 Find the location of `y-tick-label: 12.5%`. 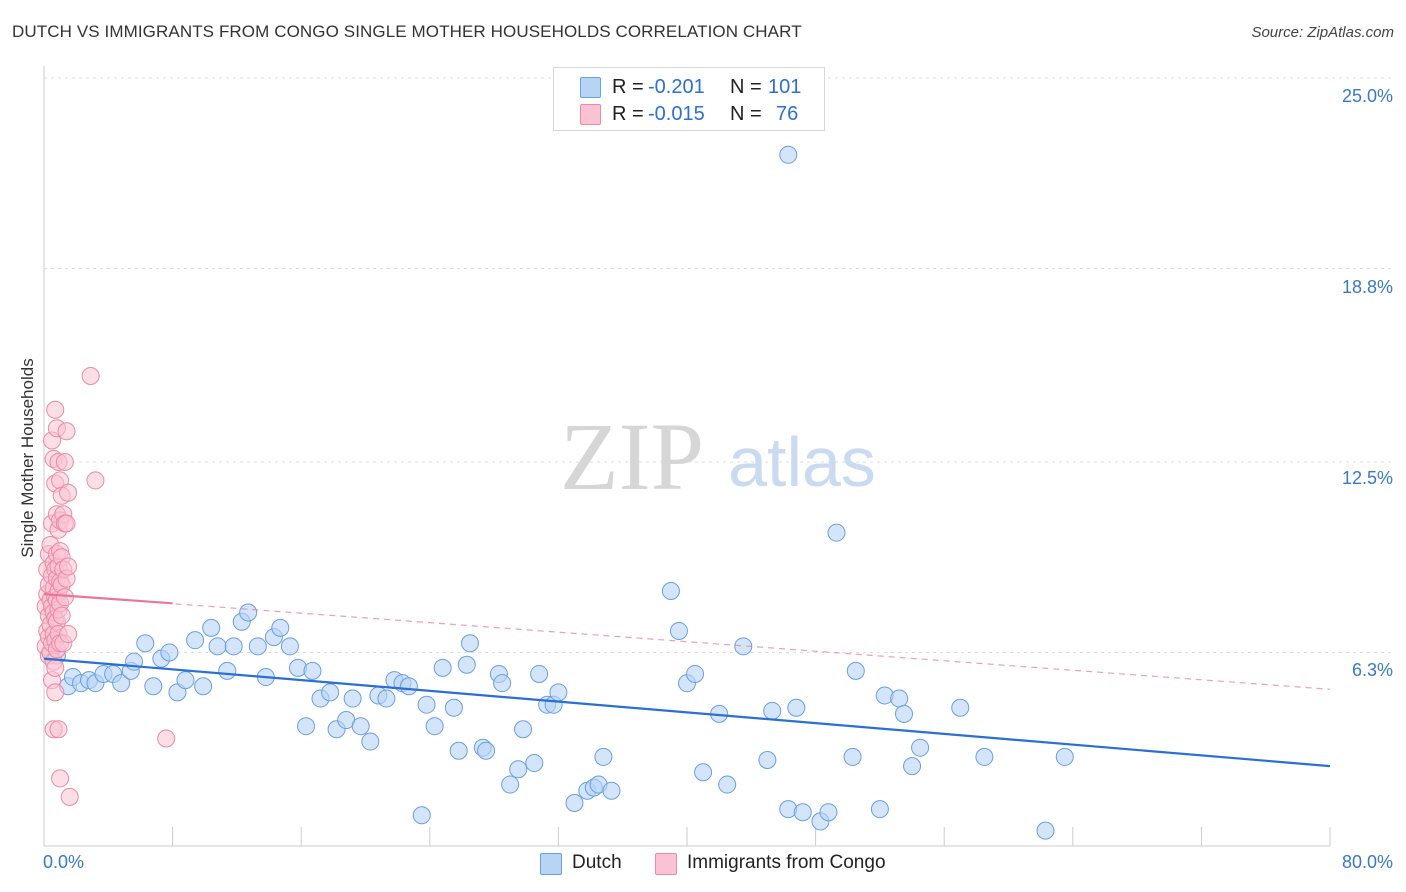

y-tick-label: 12.5% is located at coordinates (1367, 478).